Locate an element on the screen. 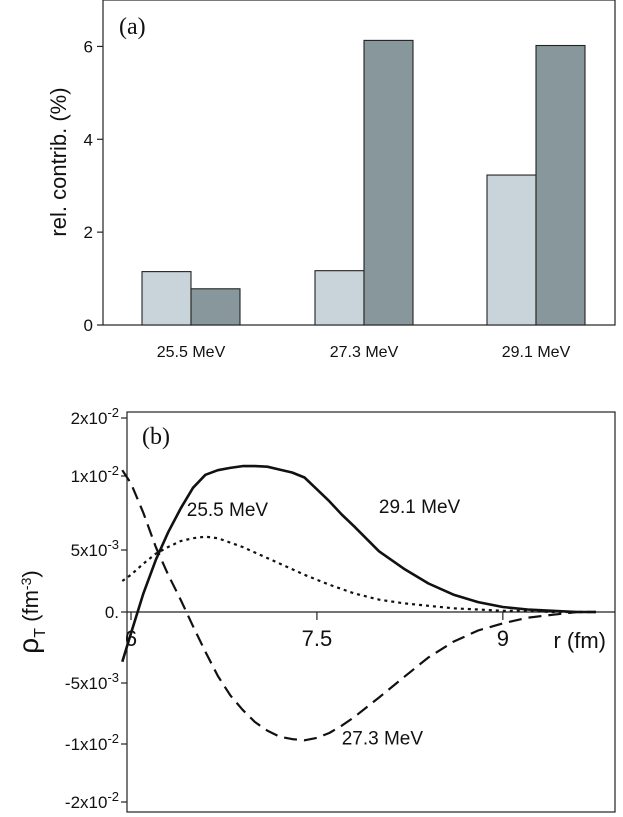  bar-2-25.5-mev is located at coordinates (215, 307).